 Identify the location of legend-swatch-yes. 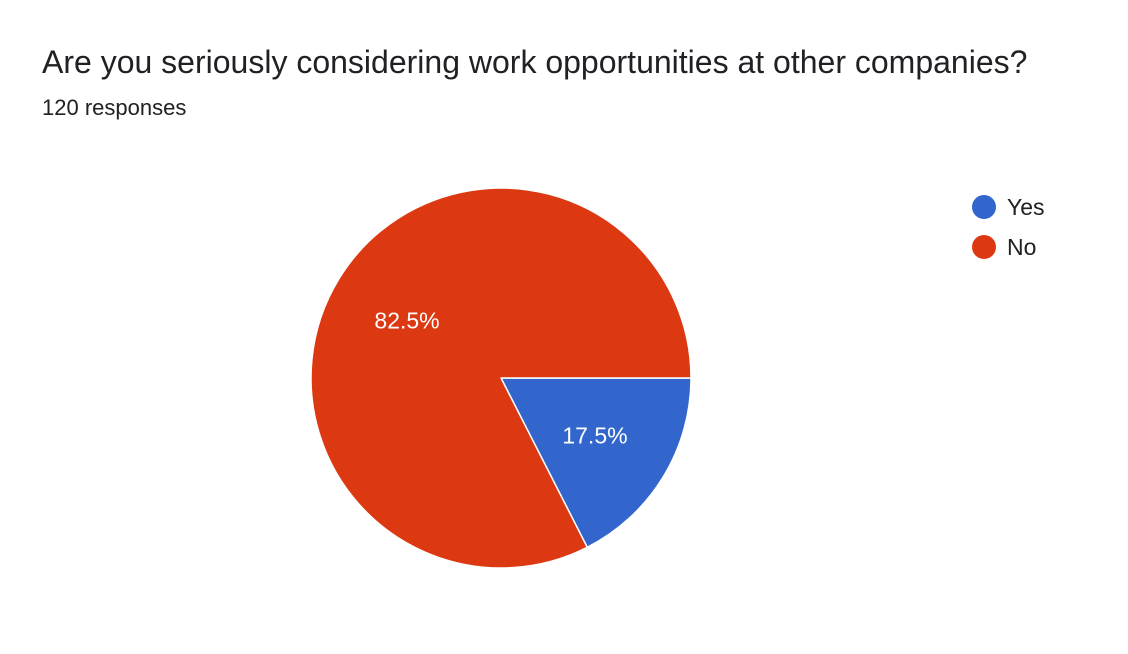
(984, 207).